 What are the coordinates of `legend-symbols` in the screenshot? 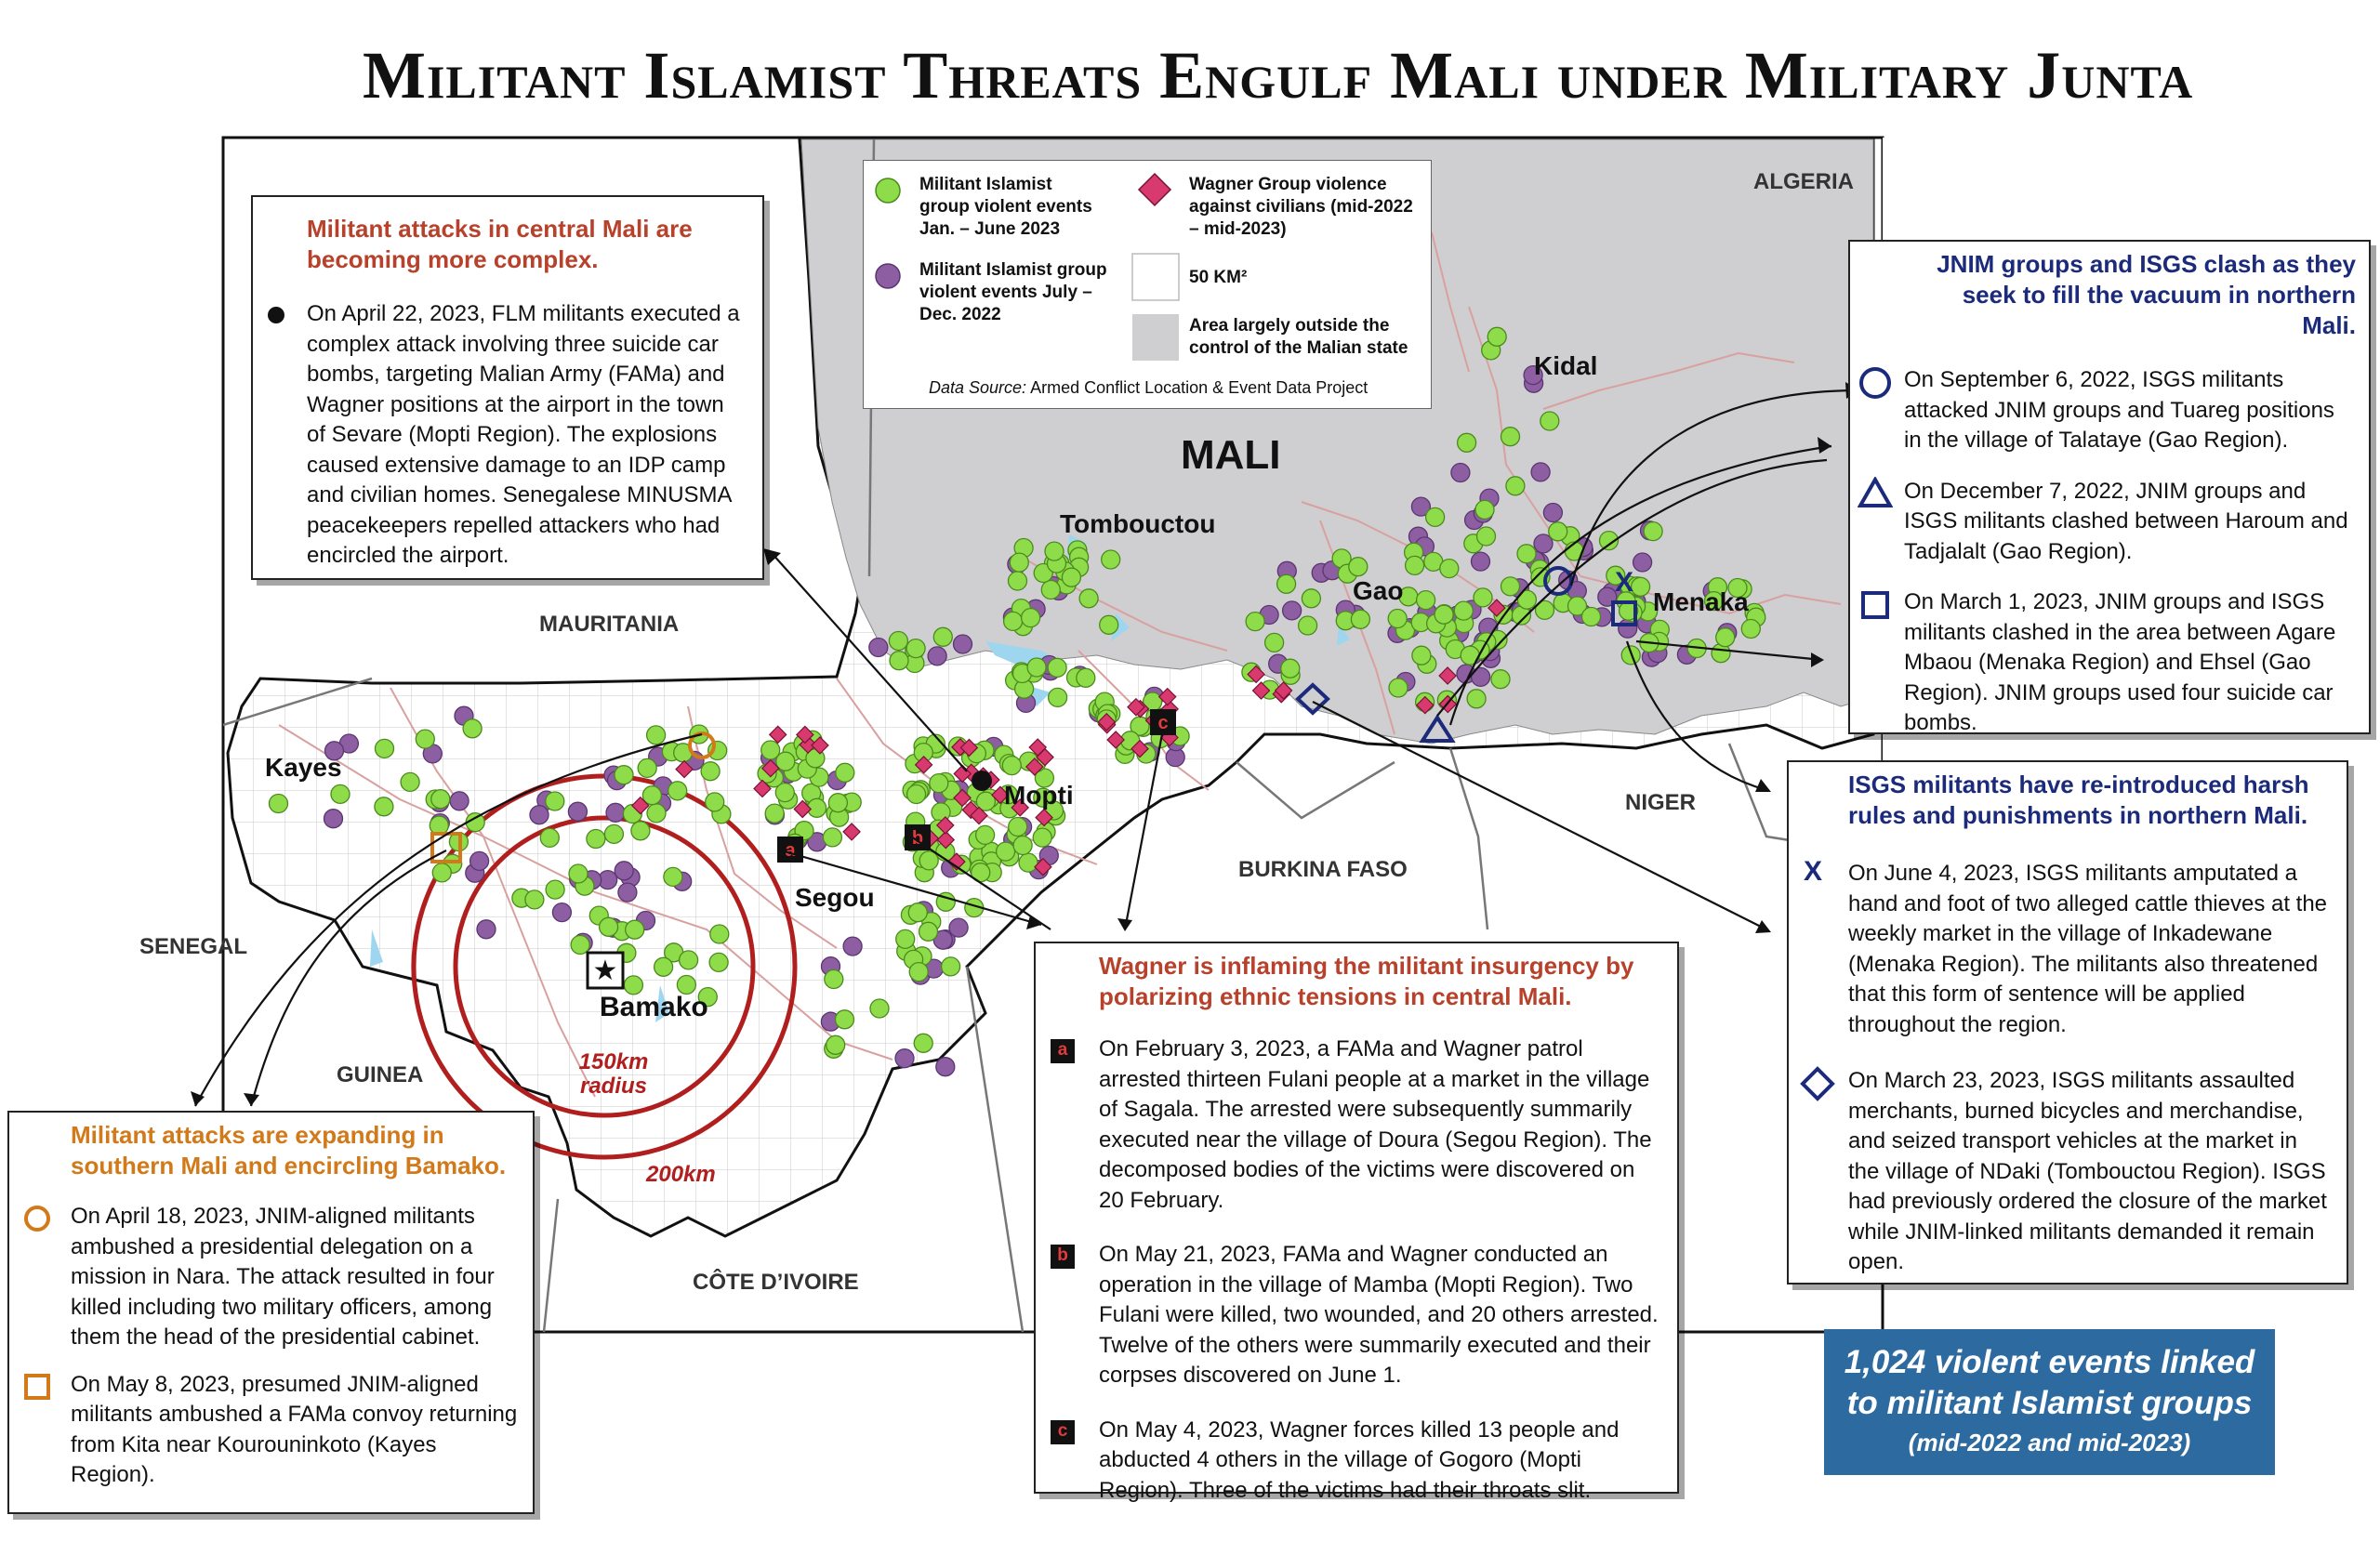 It's located at (1027, 266).